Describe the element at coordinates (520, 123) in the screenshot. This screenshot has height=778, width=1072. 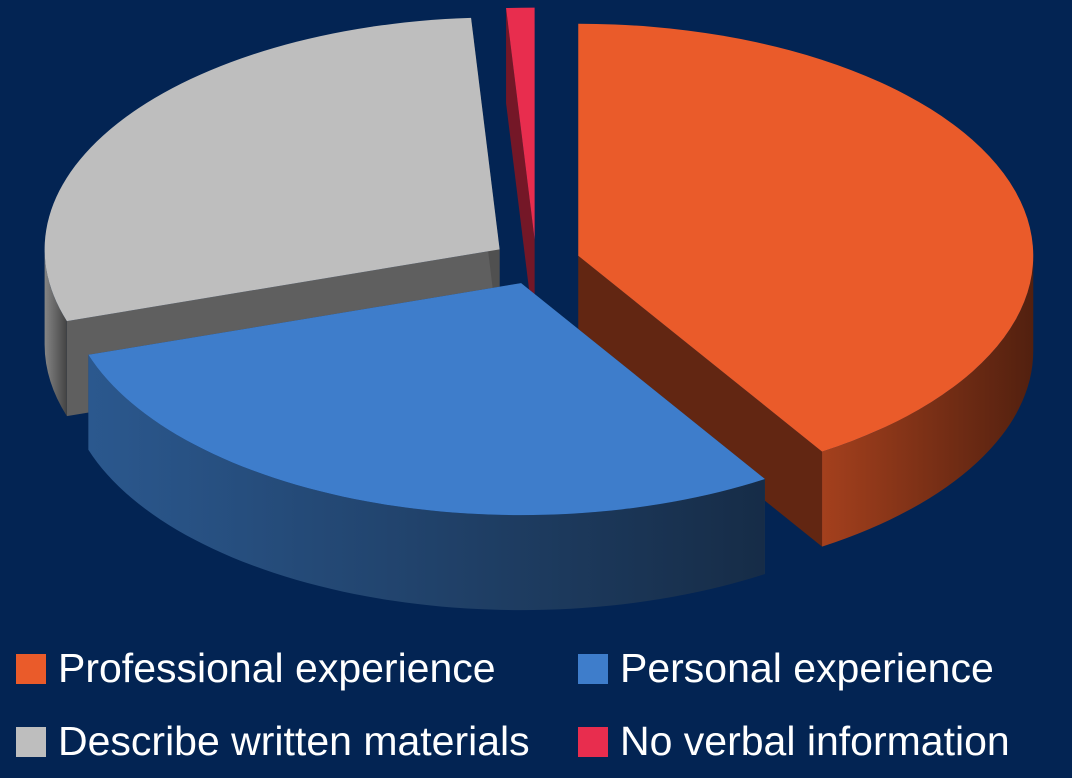
I see `pie-slice-top-no-verbal-information` at that location.